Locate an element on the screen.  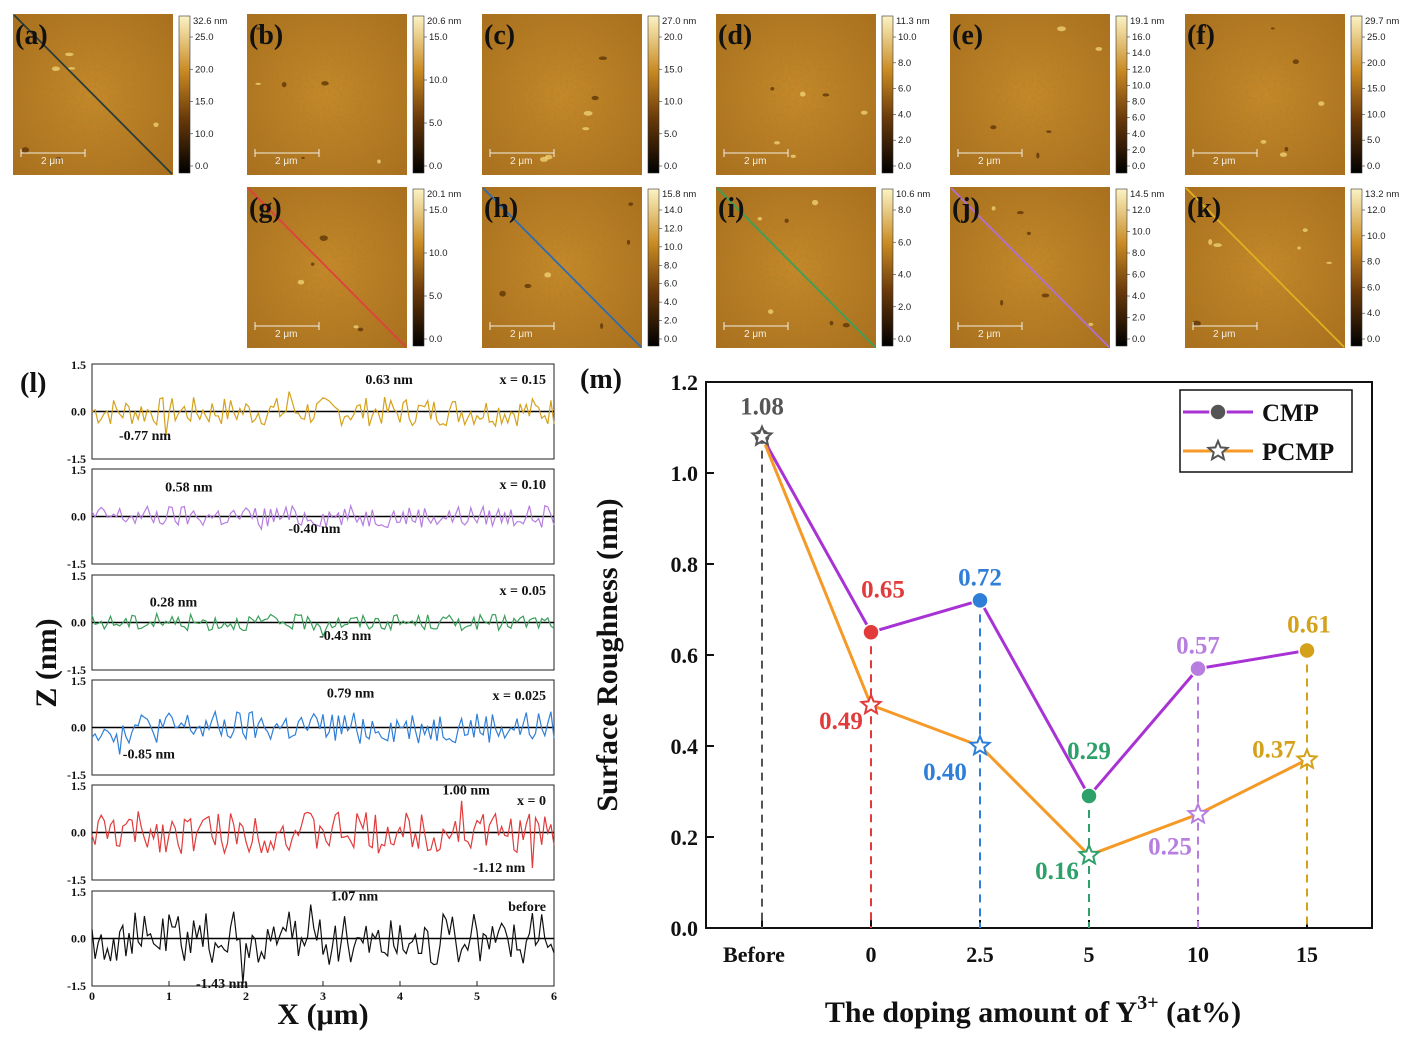
legend-box is located at coordinates (1266, 431).